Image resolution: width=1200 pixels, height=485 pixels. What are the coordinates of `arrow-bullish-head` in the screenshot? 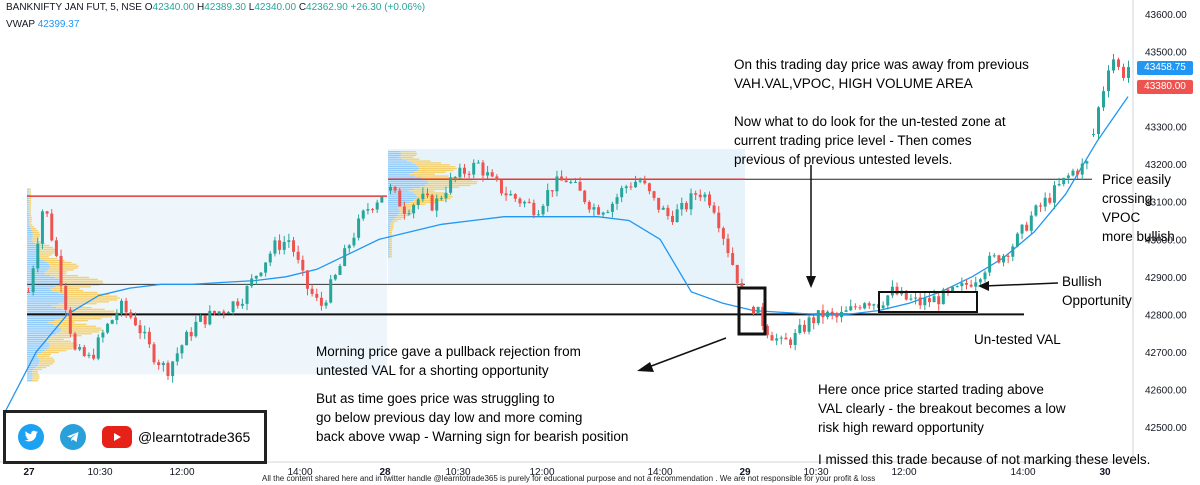 It's located at (983, 286).